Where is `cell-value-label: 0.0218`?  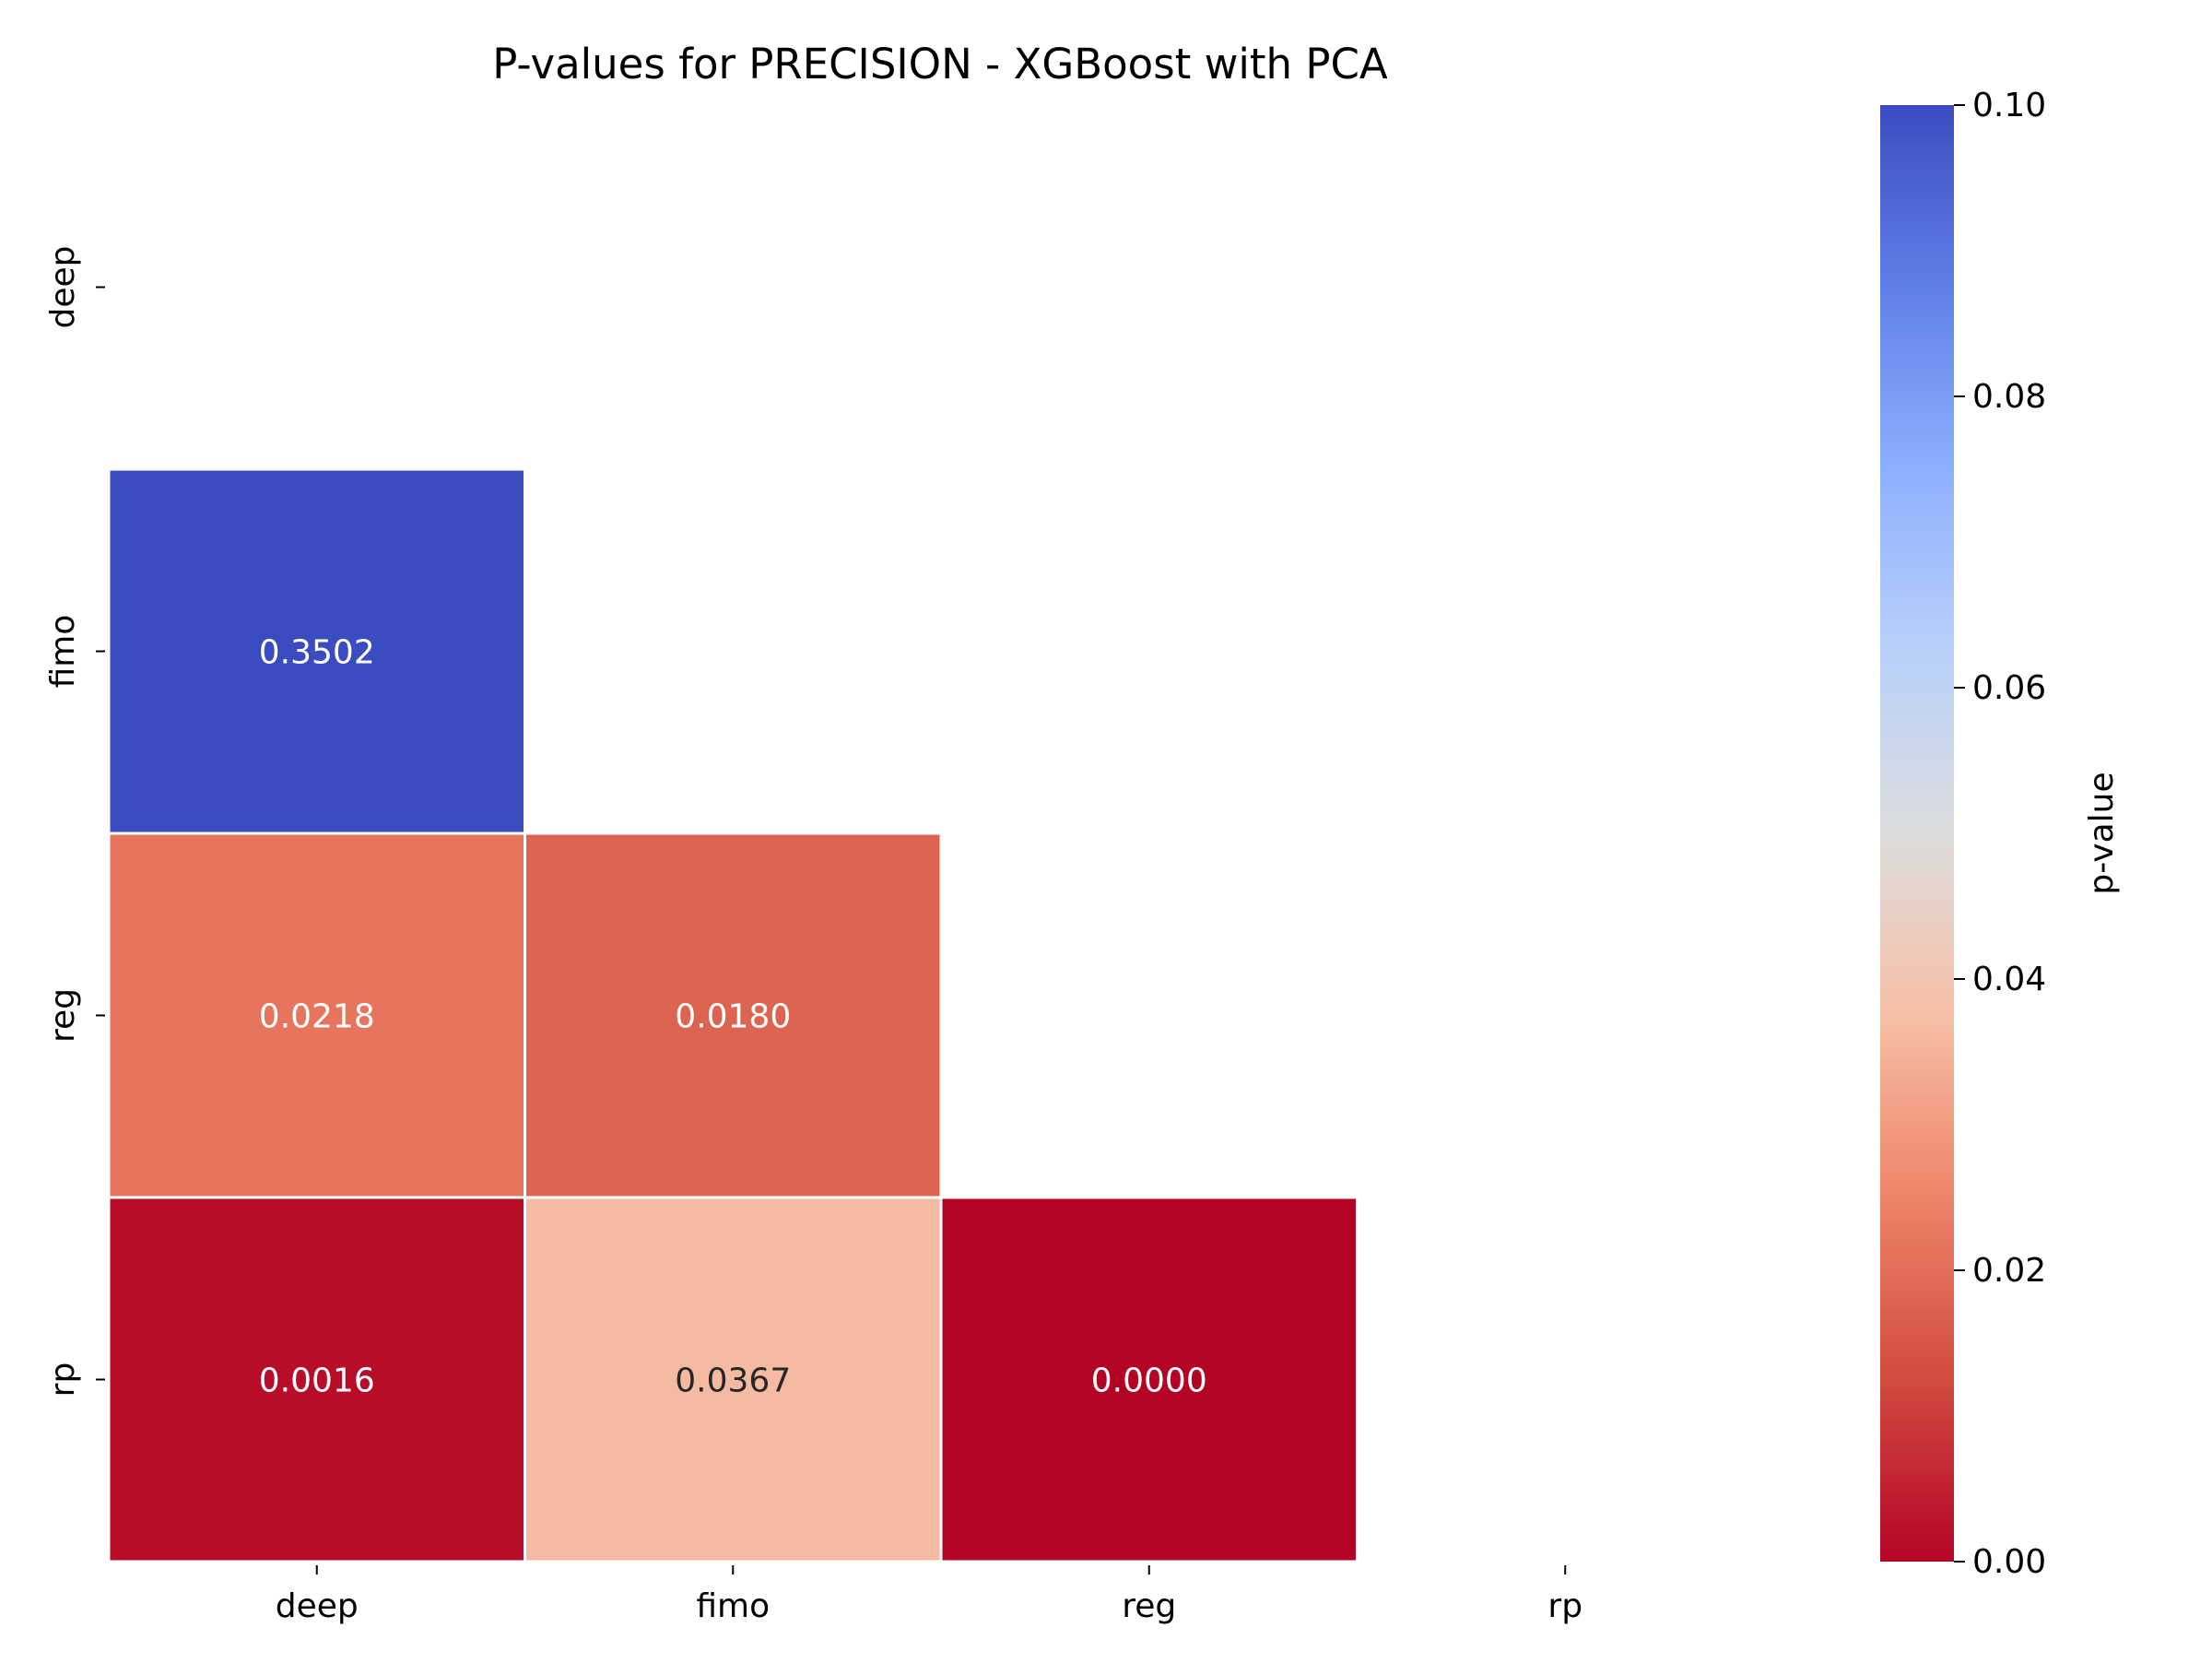
cell-value-label: 0.0218 is located at coordinates (317, 1017).